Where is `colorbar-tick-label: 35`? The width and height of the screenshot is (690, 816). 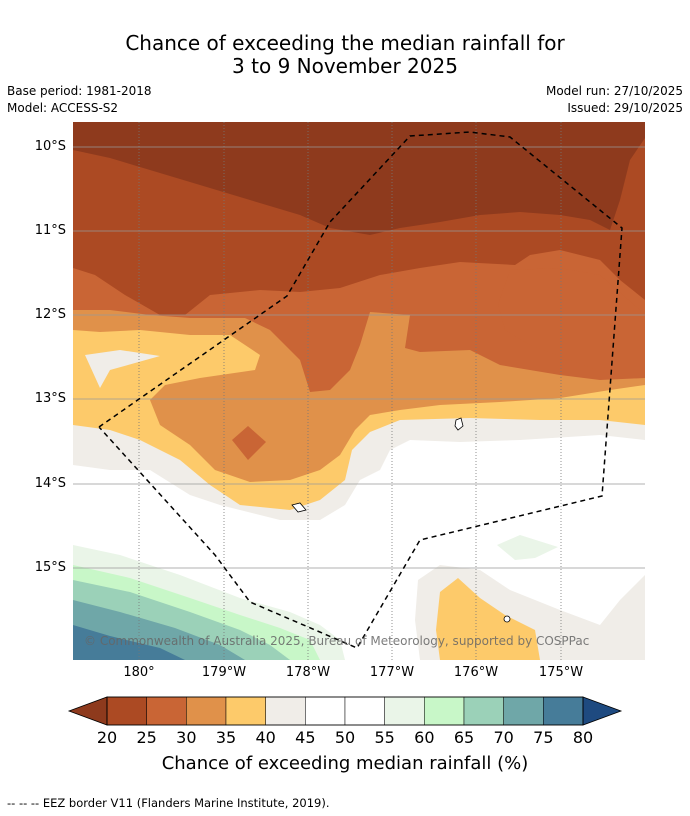
colorbar-tick-label: 35 is located at coordinates (226, 737).